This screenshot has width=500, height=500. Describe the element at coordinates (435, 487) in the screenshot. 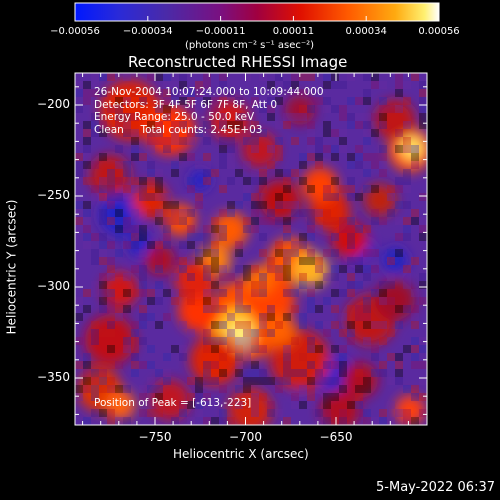

I see `footer-date: 5-May-2022 06:37` at that location.